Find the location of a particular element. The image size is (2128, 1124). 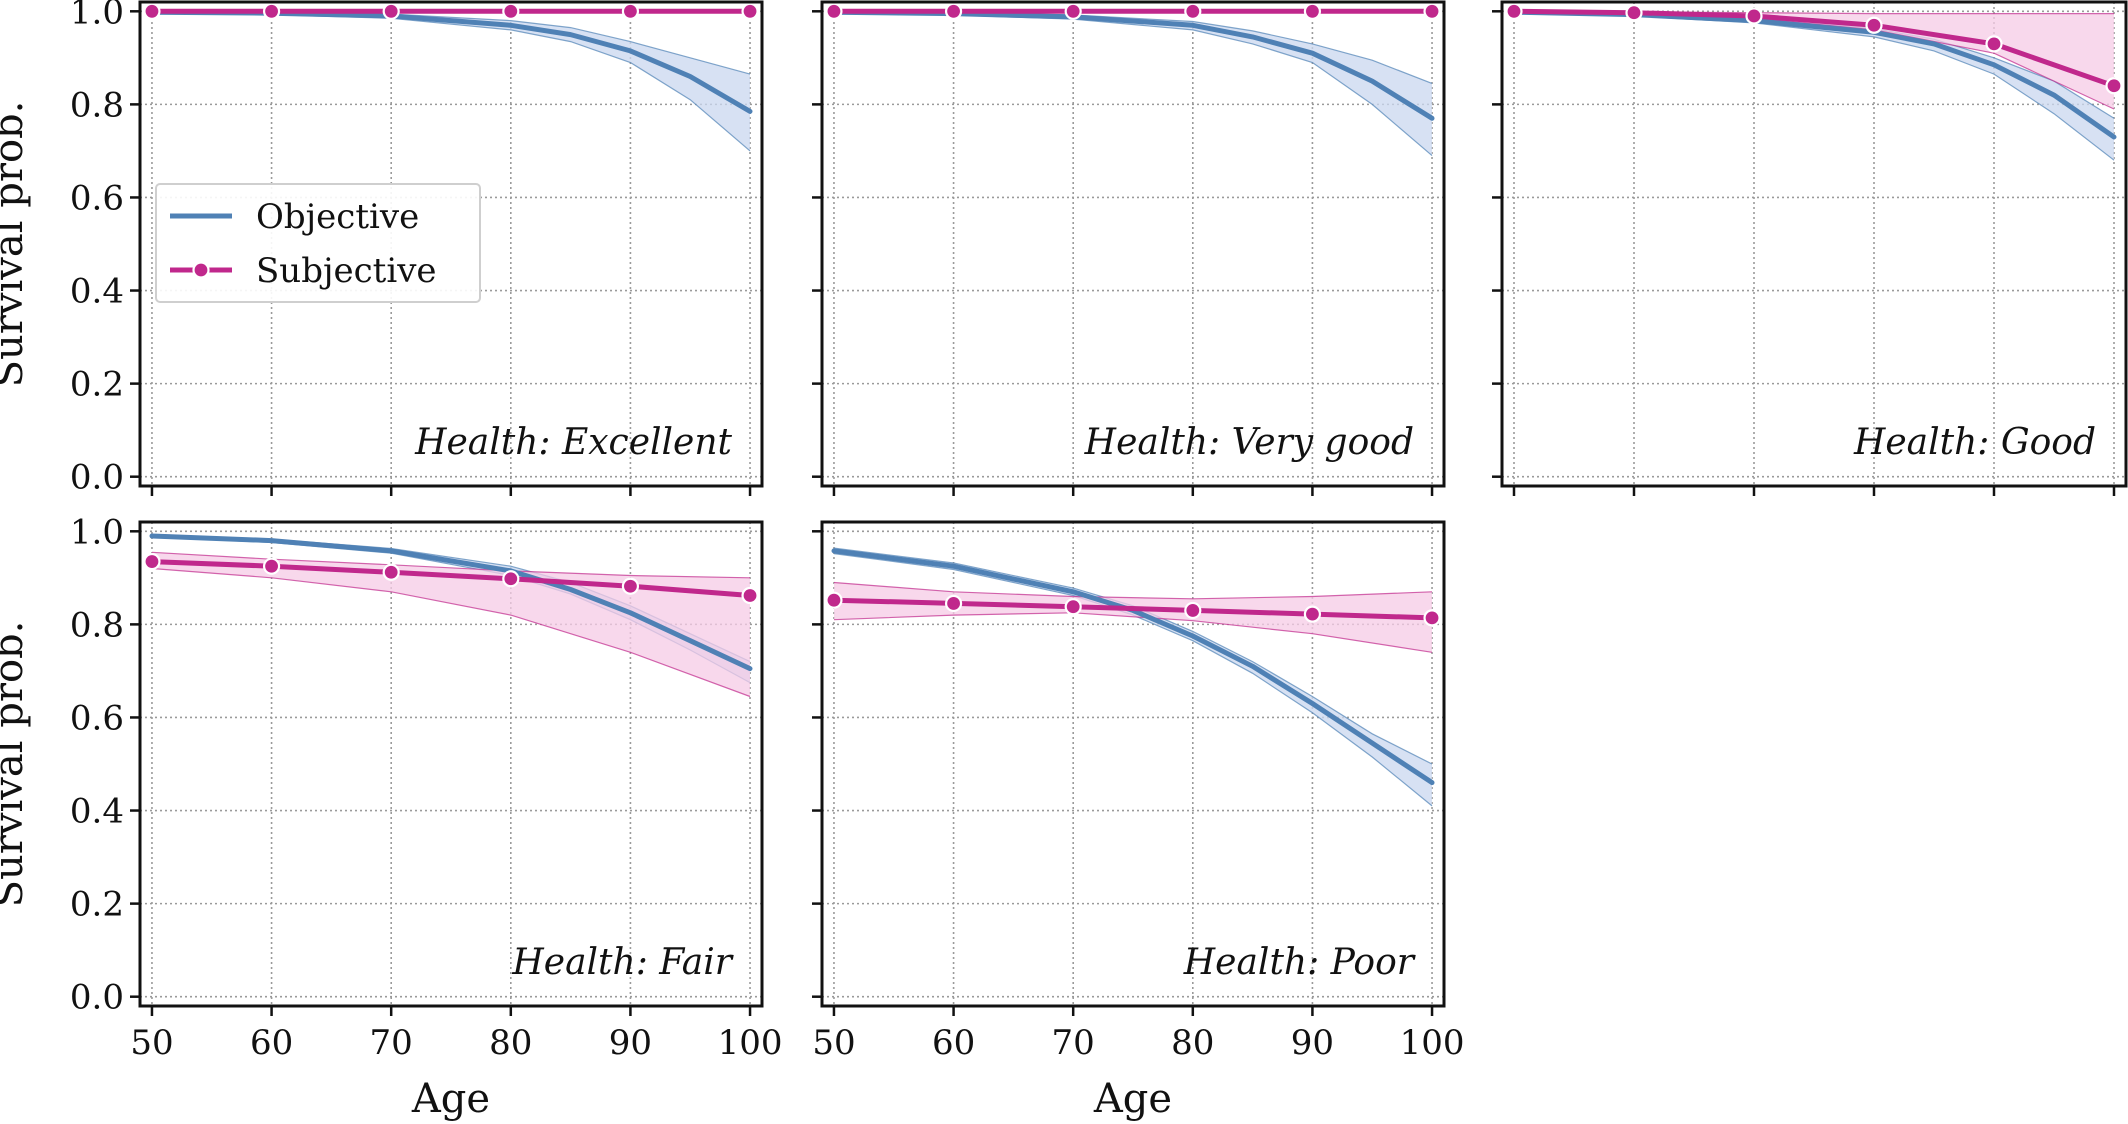

legend: Objective Subjective is located at coordinates (318, 243).